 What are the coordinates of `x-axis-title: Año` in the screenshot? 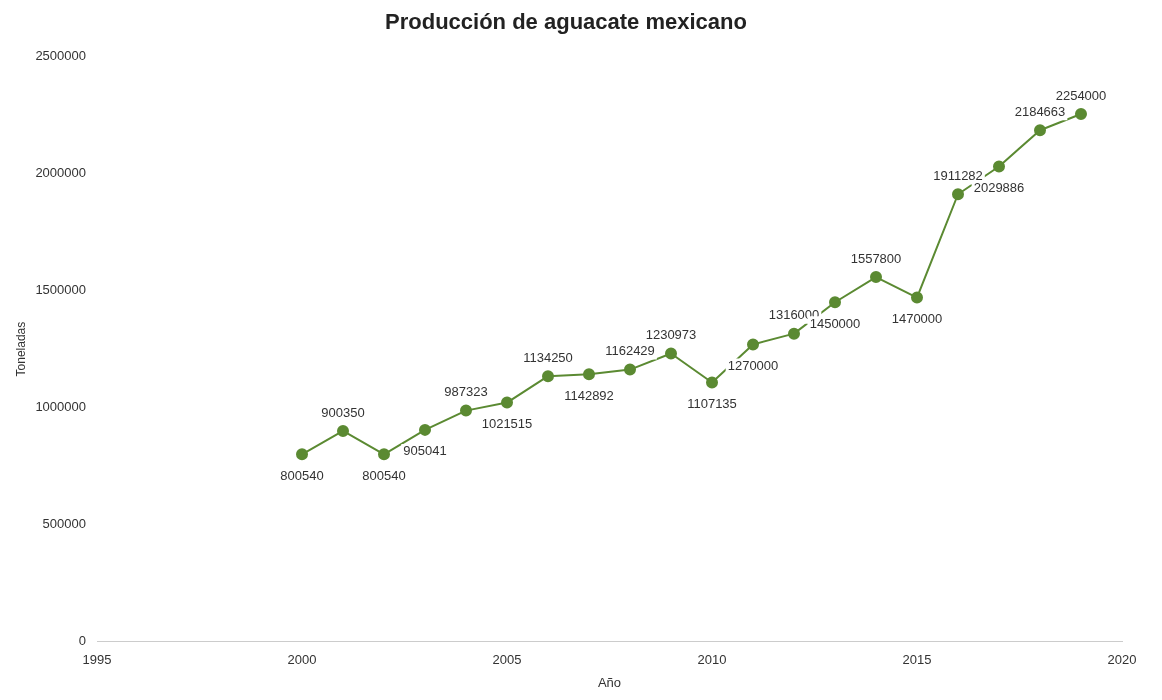 It's located at (609, 682).